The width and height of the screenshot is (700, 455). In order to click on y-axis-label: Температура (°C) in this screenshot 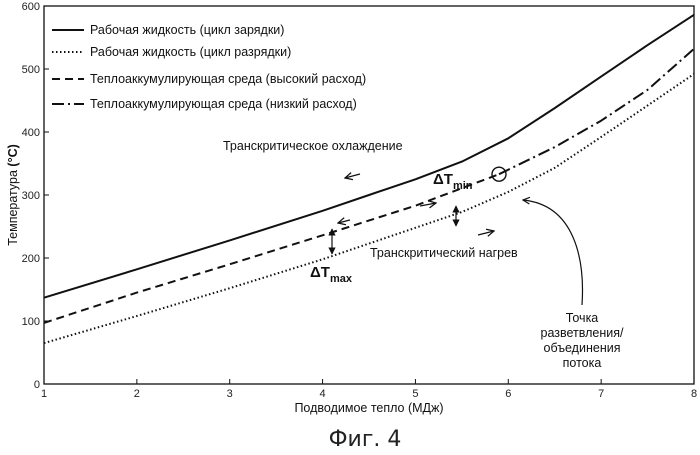, I will do `click(13, 195)`.